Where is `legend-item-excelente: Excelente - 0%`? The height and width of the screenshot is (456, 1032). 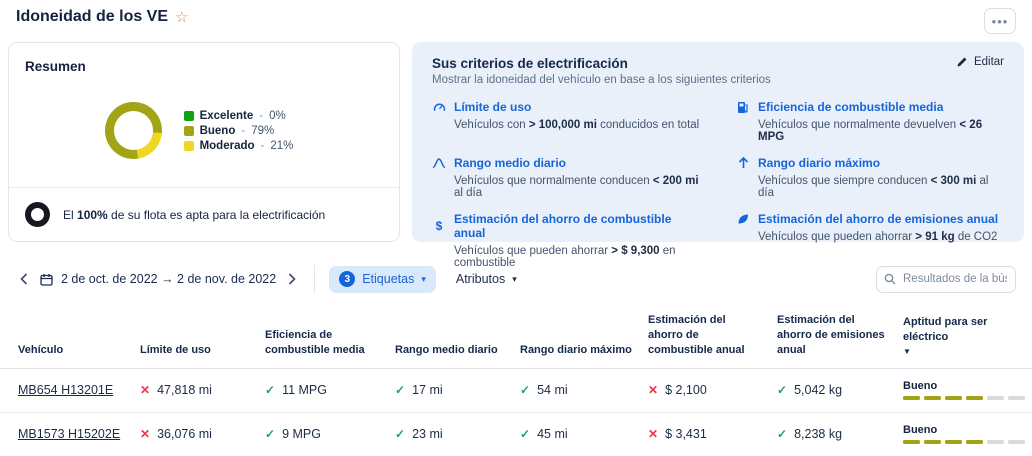
legend-item-excelente: Excelente - 0% is located at coordinates (238, 115).